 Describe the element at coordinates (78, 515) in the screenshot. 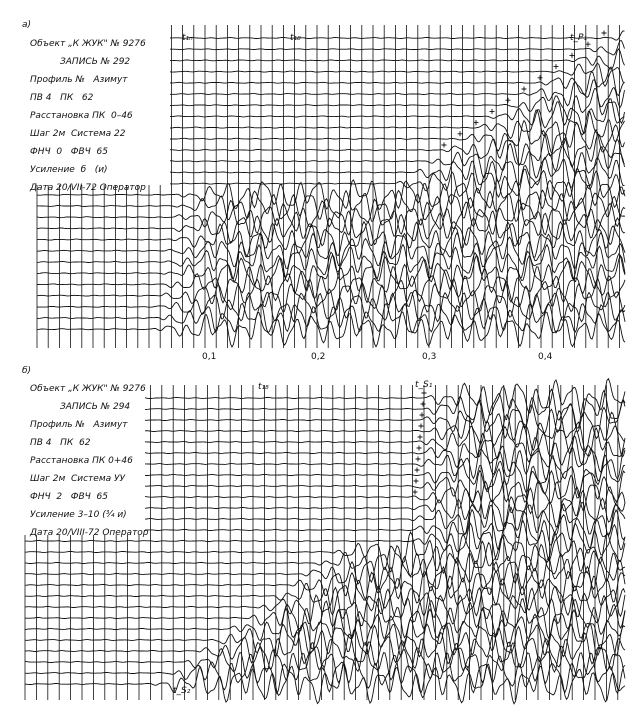

I see `panel_b-info-line: Усиление 3–10 (¾ и)` at that location.